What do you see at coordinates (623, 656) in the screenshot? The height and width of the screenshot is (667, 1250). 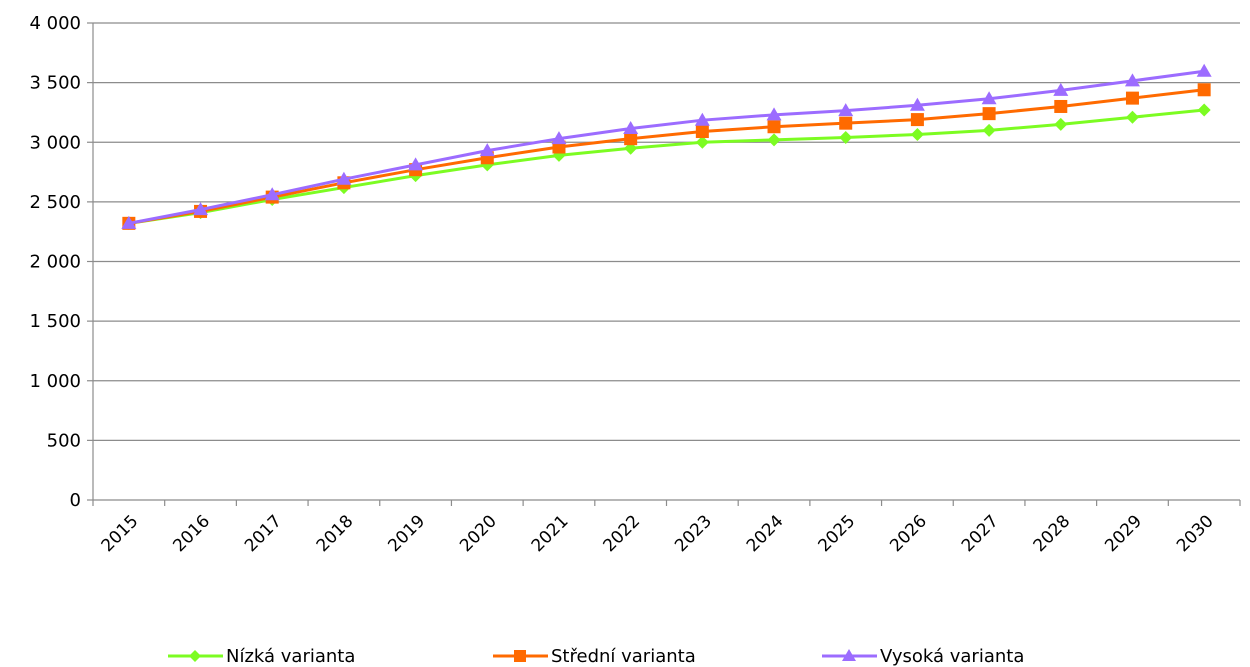 I see `legend-label: Střední varianta` at bounding box center [623, 656].